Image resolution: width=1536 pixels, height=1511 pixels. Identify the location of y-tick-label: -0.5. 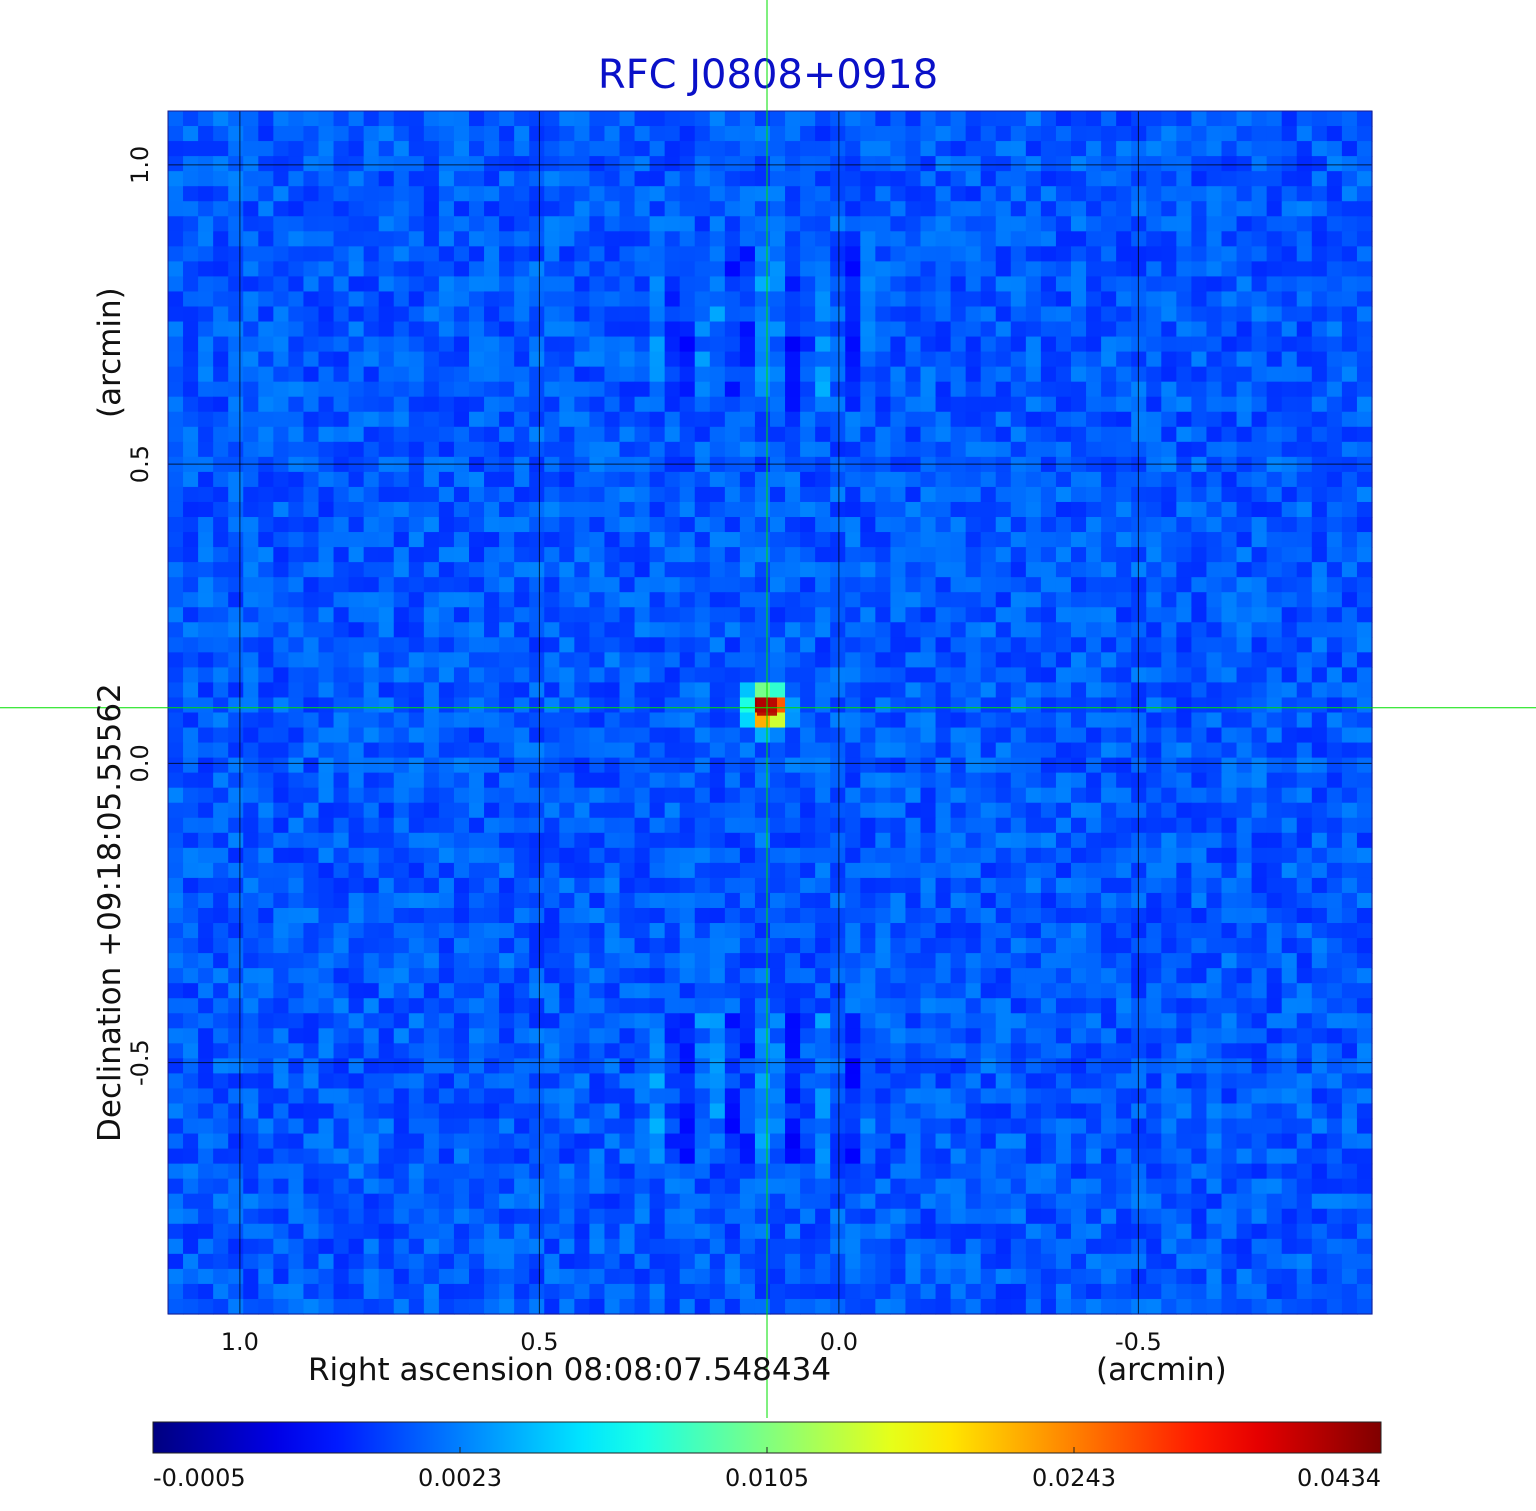
(140, 1062).